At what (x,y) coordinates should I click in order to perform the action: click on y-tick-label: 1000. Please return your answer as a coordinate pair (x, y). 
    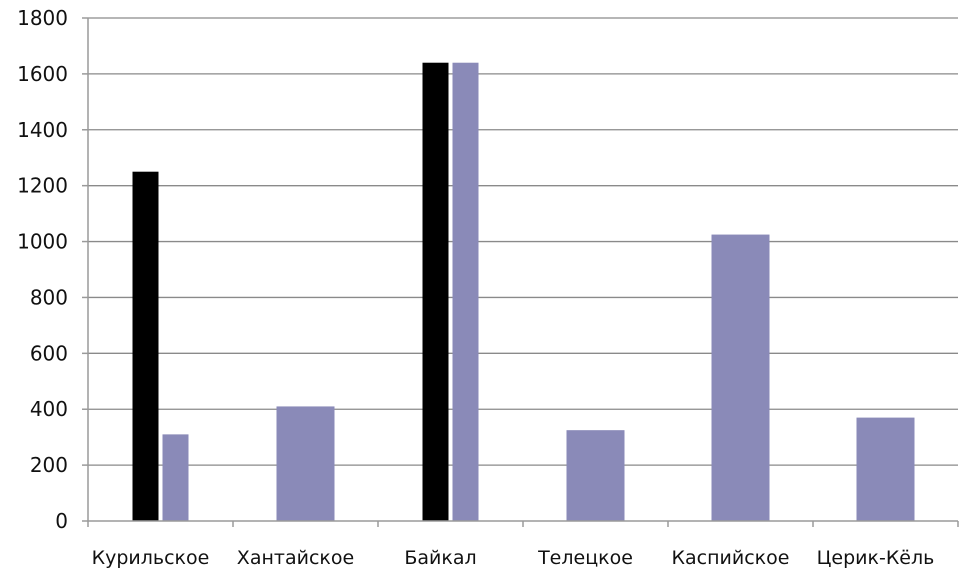
    Looking at the image, I should click on (42, 242).